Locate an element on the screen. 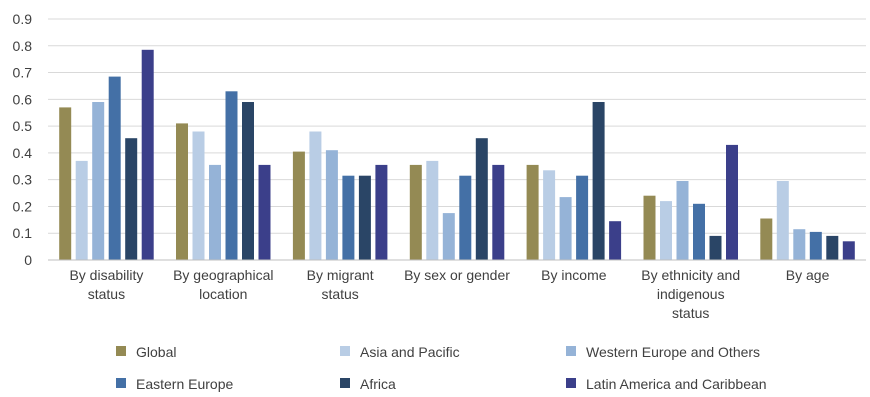  legend-item: Africa is located at coordinates (368, 384).